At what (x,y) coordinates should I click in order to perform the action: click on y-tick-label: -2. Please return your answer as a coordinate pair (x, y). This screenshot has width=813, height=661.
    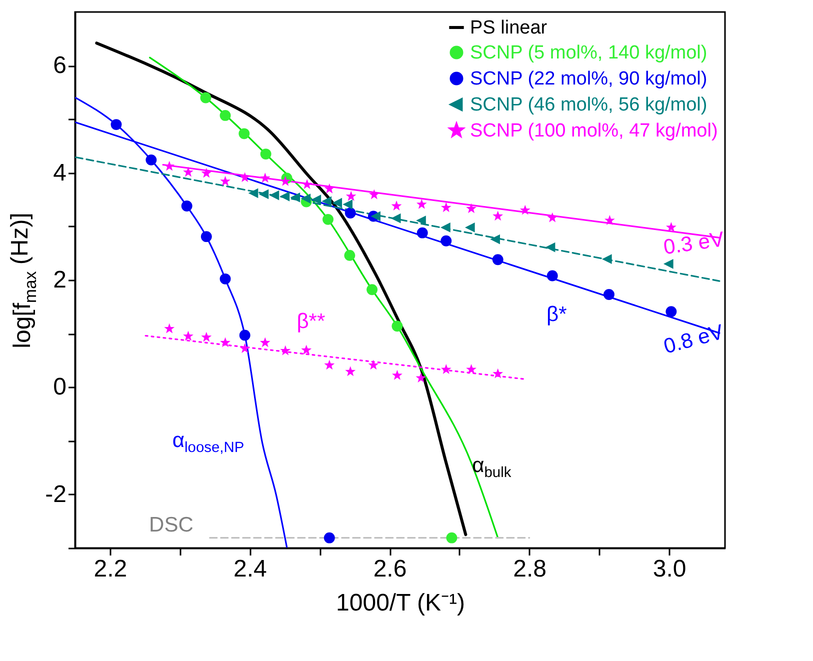
    Looking at the image, I should click on (55, 494).